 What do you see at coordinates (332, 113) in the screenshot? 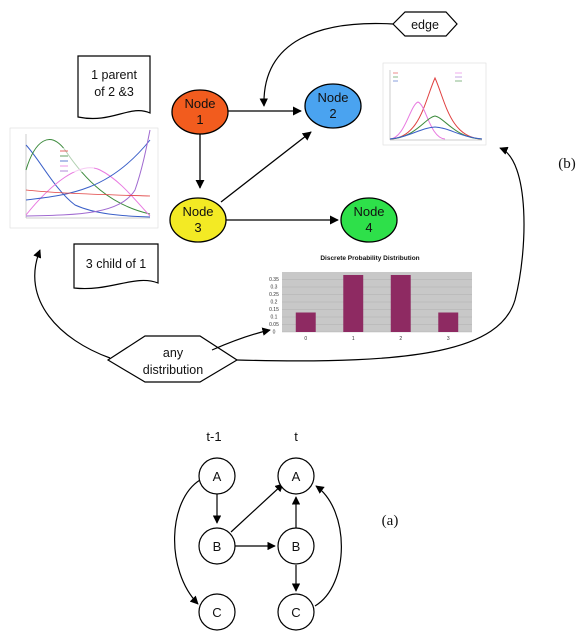
I see `bn-node-2-line2: 2` at bounding box center [332, 113].